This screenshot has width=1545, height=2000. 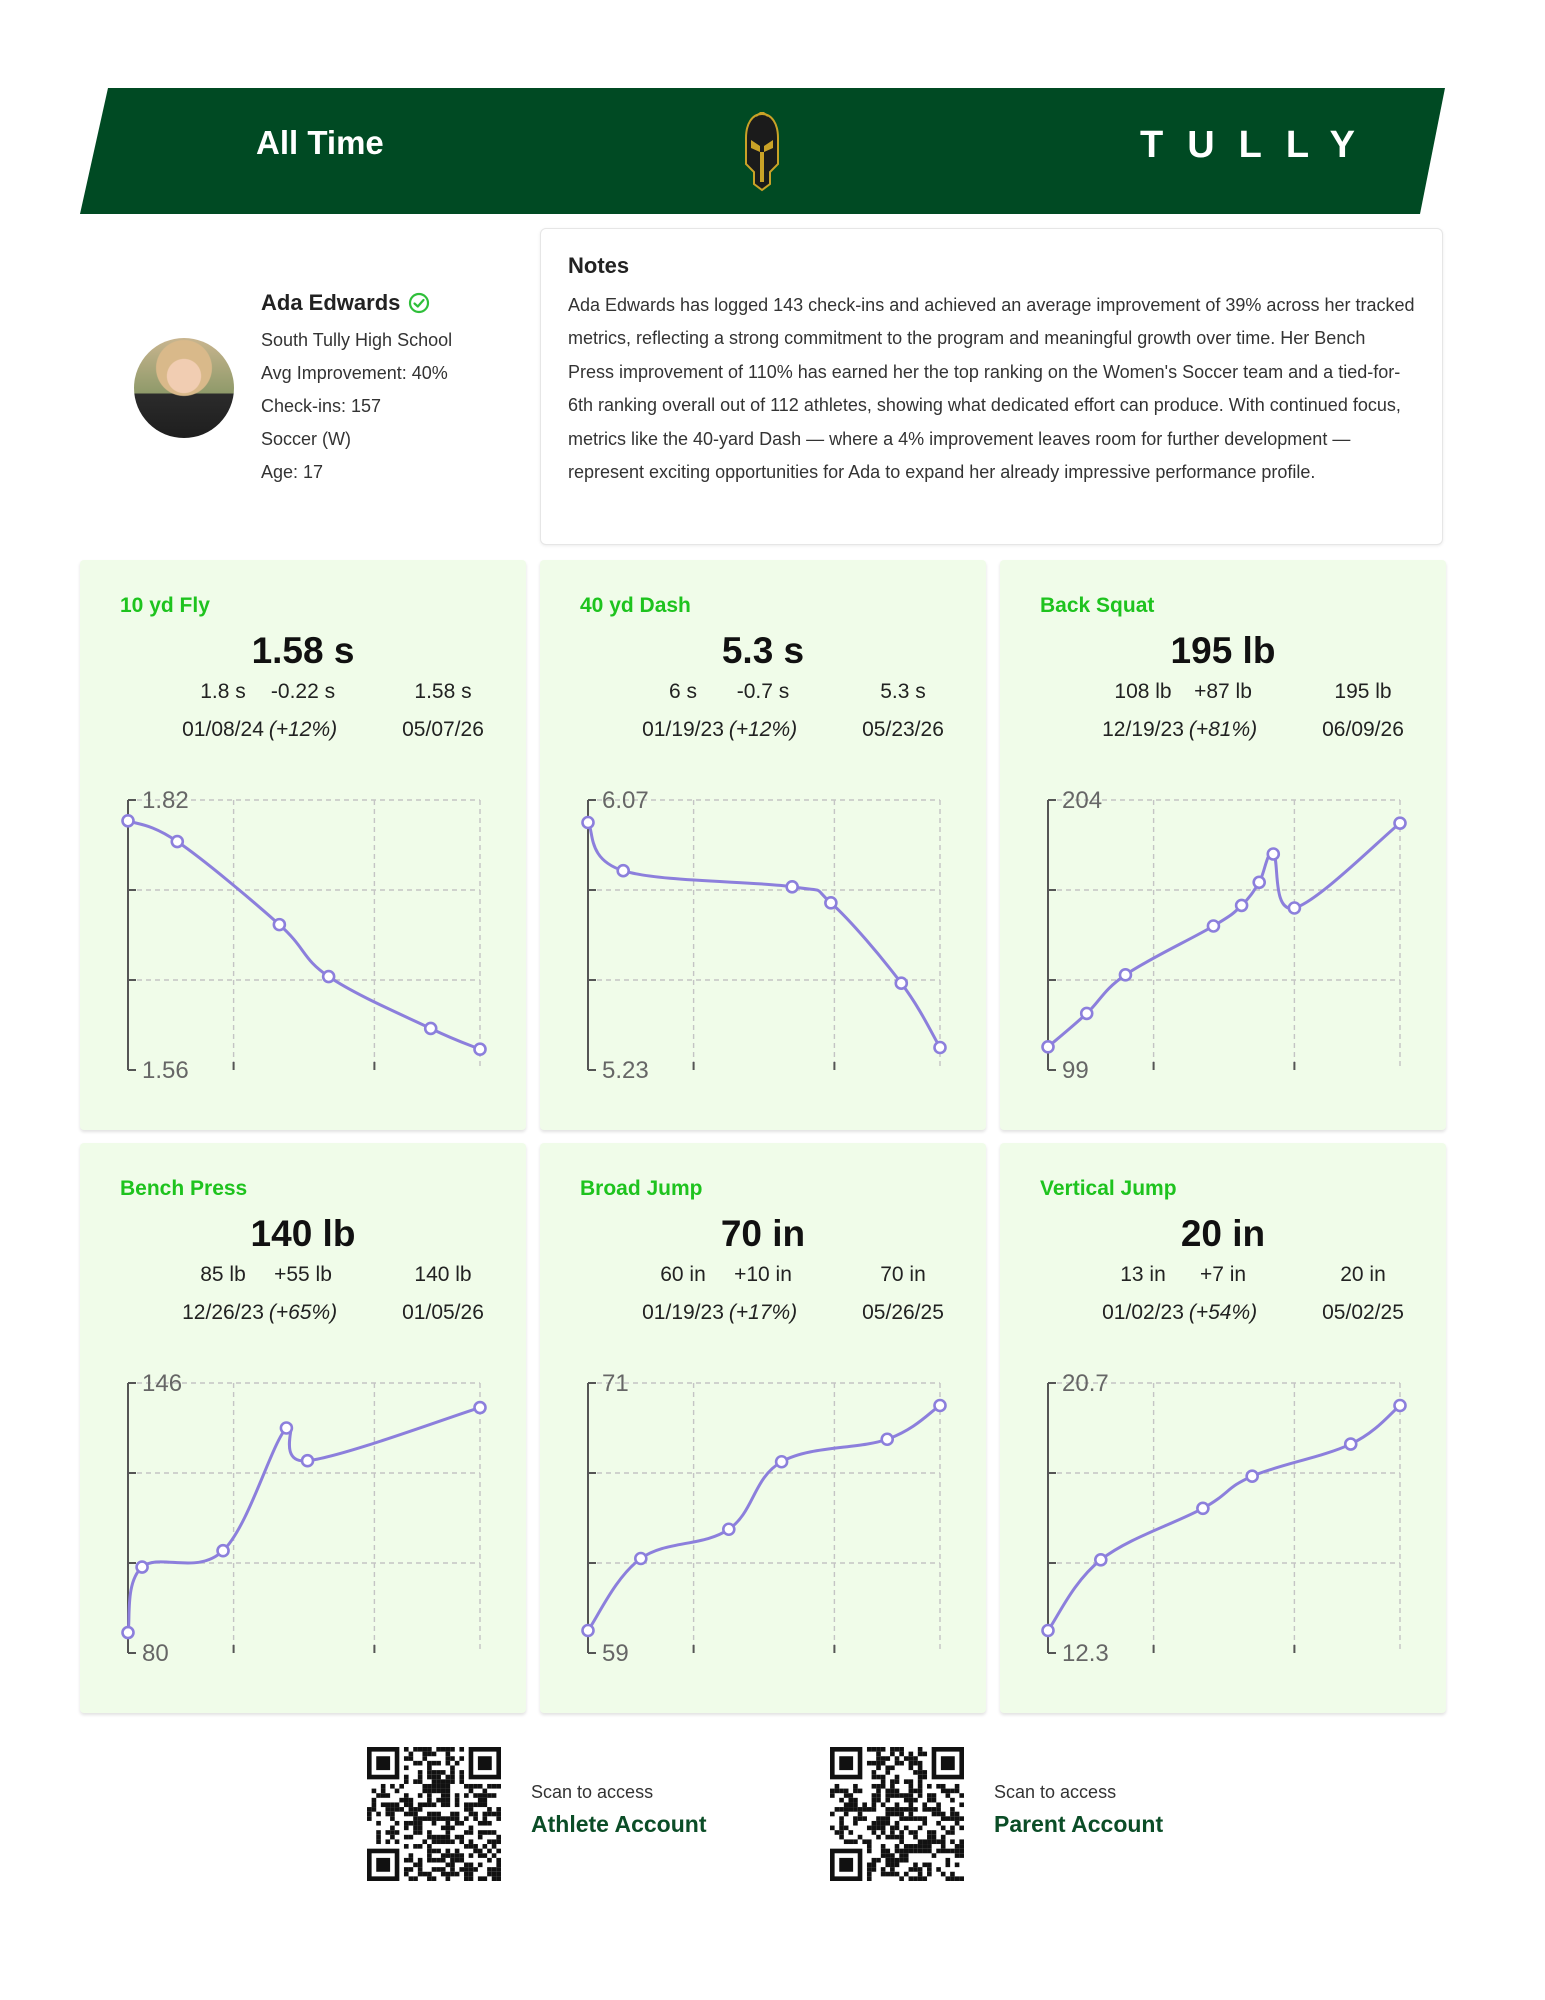 What do you see at coordinates (320, 142) in the screenshot?
I see `page-title: All Time` at bounding box center [320, 142].